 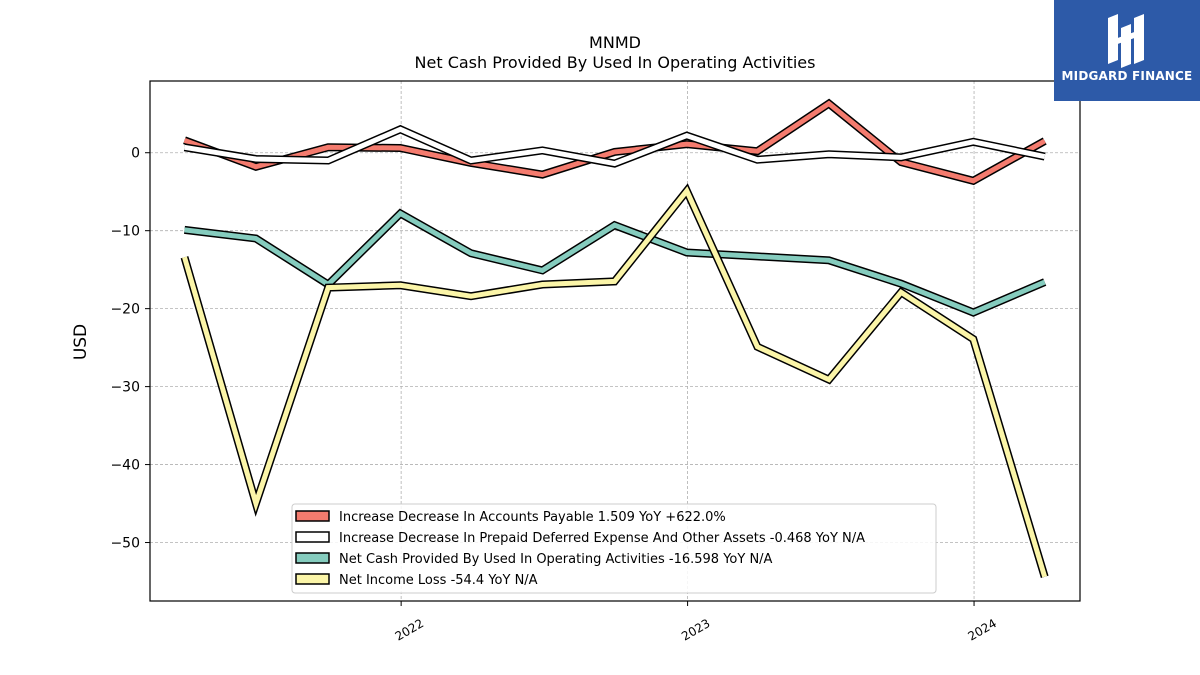 I want to click on x-tick-label: 2024, so click(x=982, y=629).